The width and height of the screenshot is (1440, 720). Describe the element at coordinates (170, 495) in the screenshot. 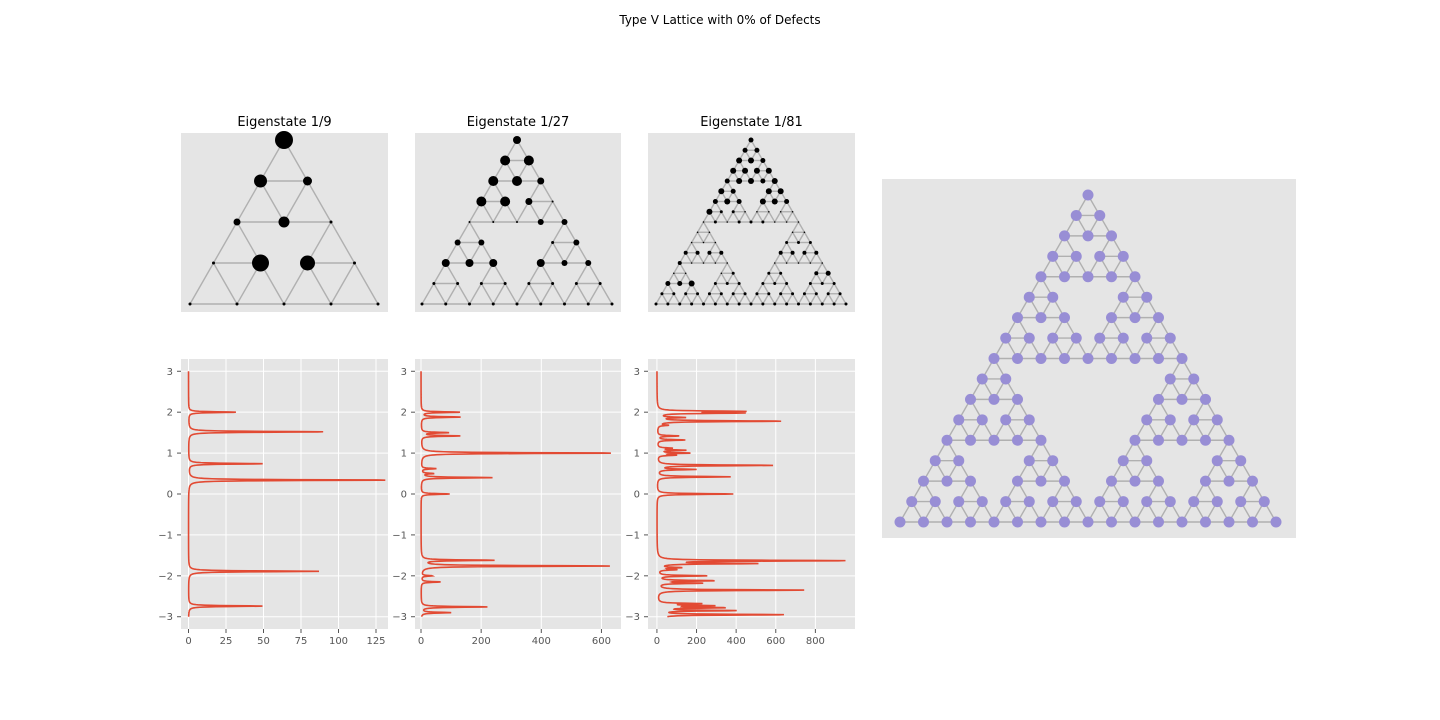

I see `y-tick-label: 0` at that location.